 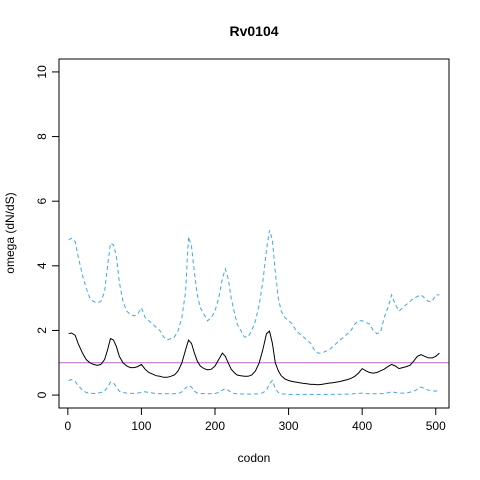 What do you see at coordinates (254, 387) in the screenshot?
I see `series-lower-bound` at bounding box center [254, 387].